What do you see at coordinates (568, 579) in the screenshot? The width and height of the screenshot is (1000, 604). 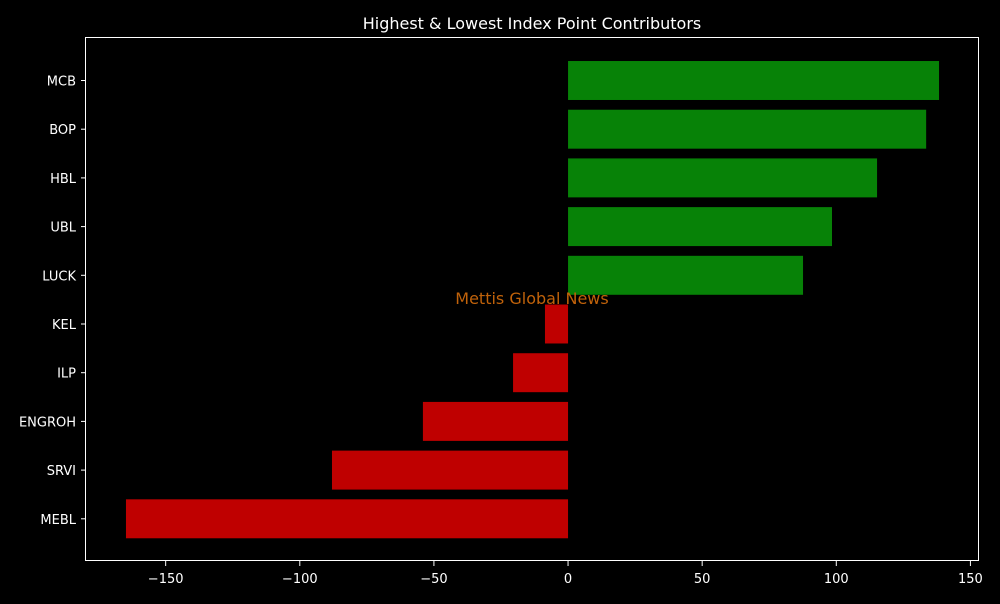 I see `x-tick-label: 0` at bounding box center [568, 579].